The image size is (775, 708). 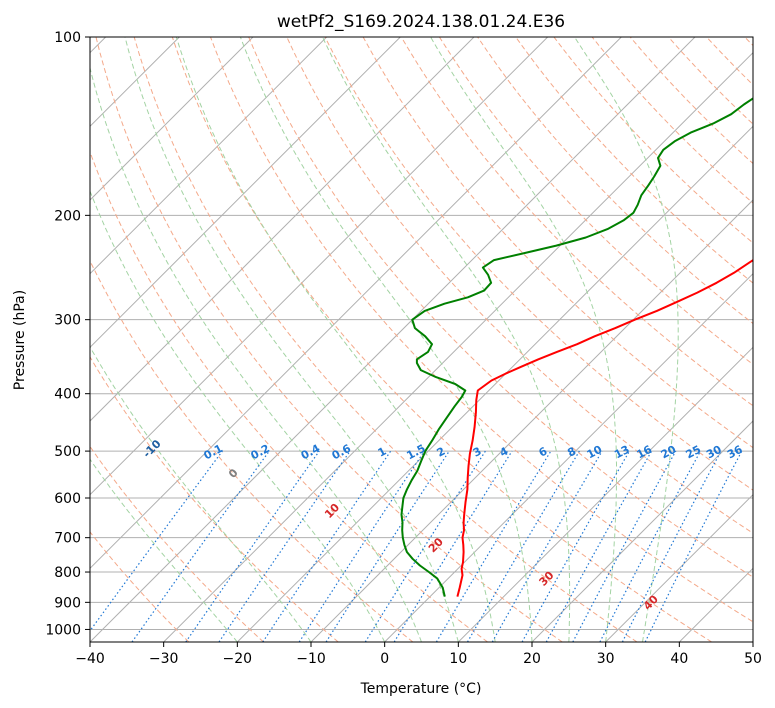 What do you see at coordinates (164, 659) in the screenshot?
I see `x-tick-label: −30` at bounding box center [164, 659].